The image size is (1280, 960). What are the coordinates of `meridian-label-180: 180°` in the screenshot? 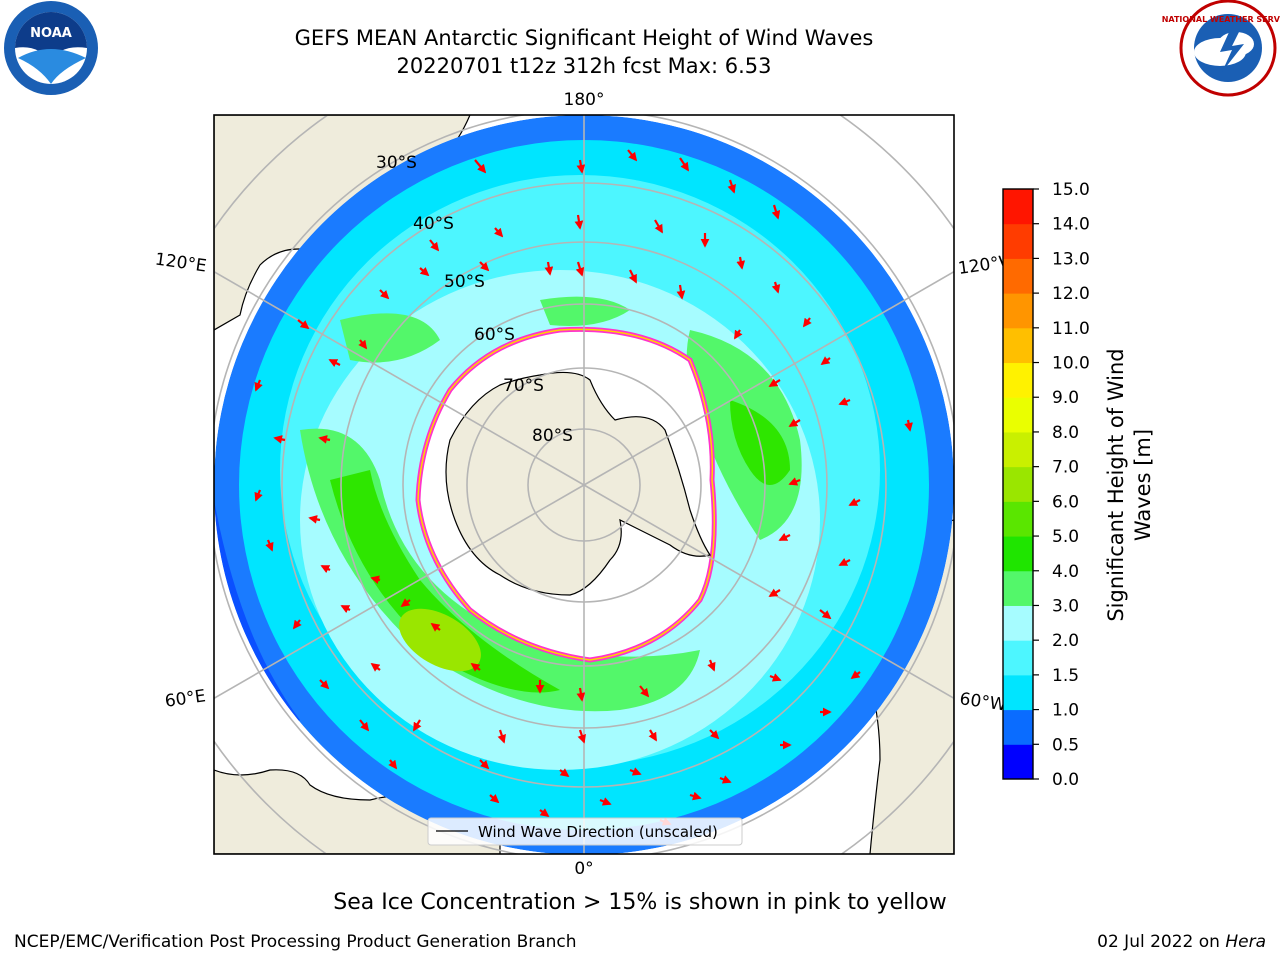 It's located at (584, 100).